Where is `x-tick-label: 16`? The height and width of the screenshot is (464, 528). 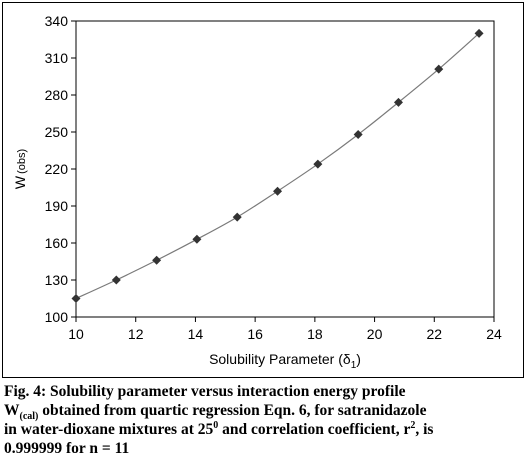
x-tick-label: 16 is located at coordinates (255, 334).